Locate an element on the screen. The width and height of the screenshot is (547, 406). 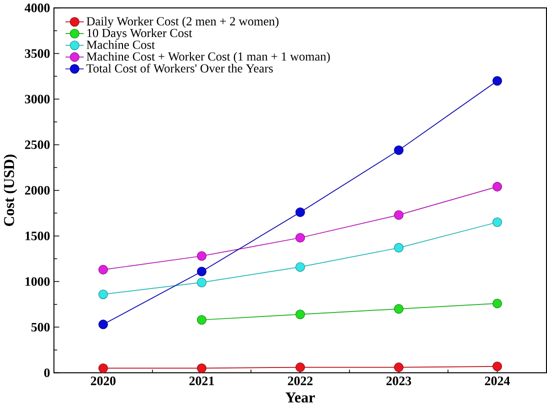
y-tick-label: 3000 is located at coordinates (37, 99).